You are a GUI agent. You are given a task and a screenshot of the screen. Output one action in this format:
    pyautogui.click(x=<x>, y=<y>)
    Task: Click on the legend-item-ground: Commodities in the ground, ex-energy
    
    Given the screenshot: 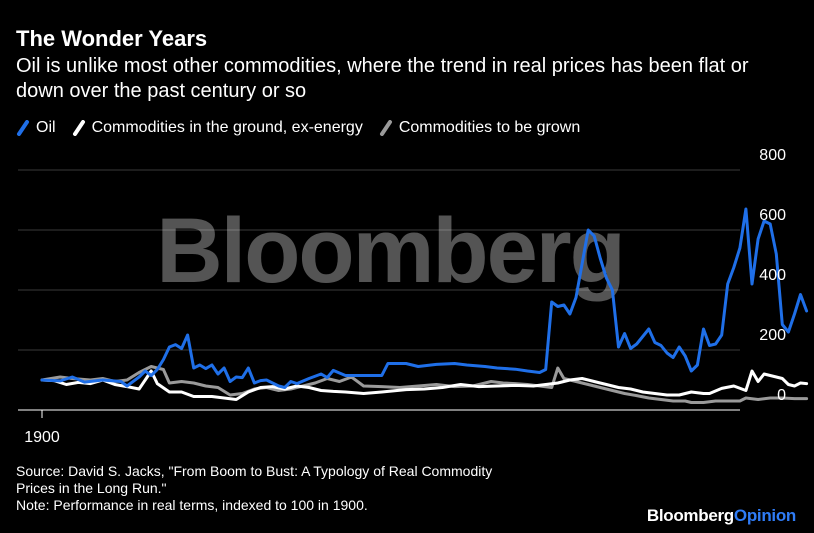 What is the action you would take?
    pyautogui.click(x=217, y=128)
    